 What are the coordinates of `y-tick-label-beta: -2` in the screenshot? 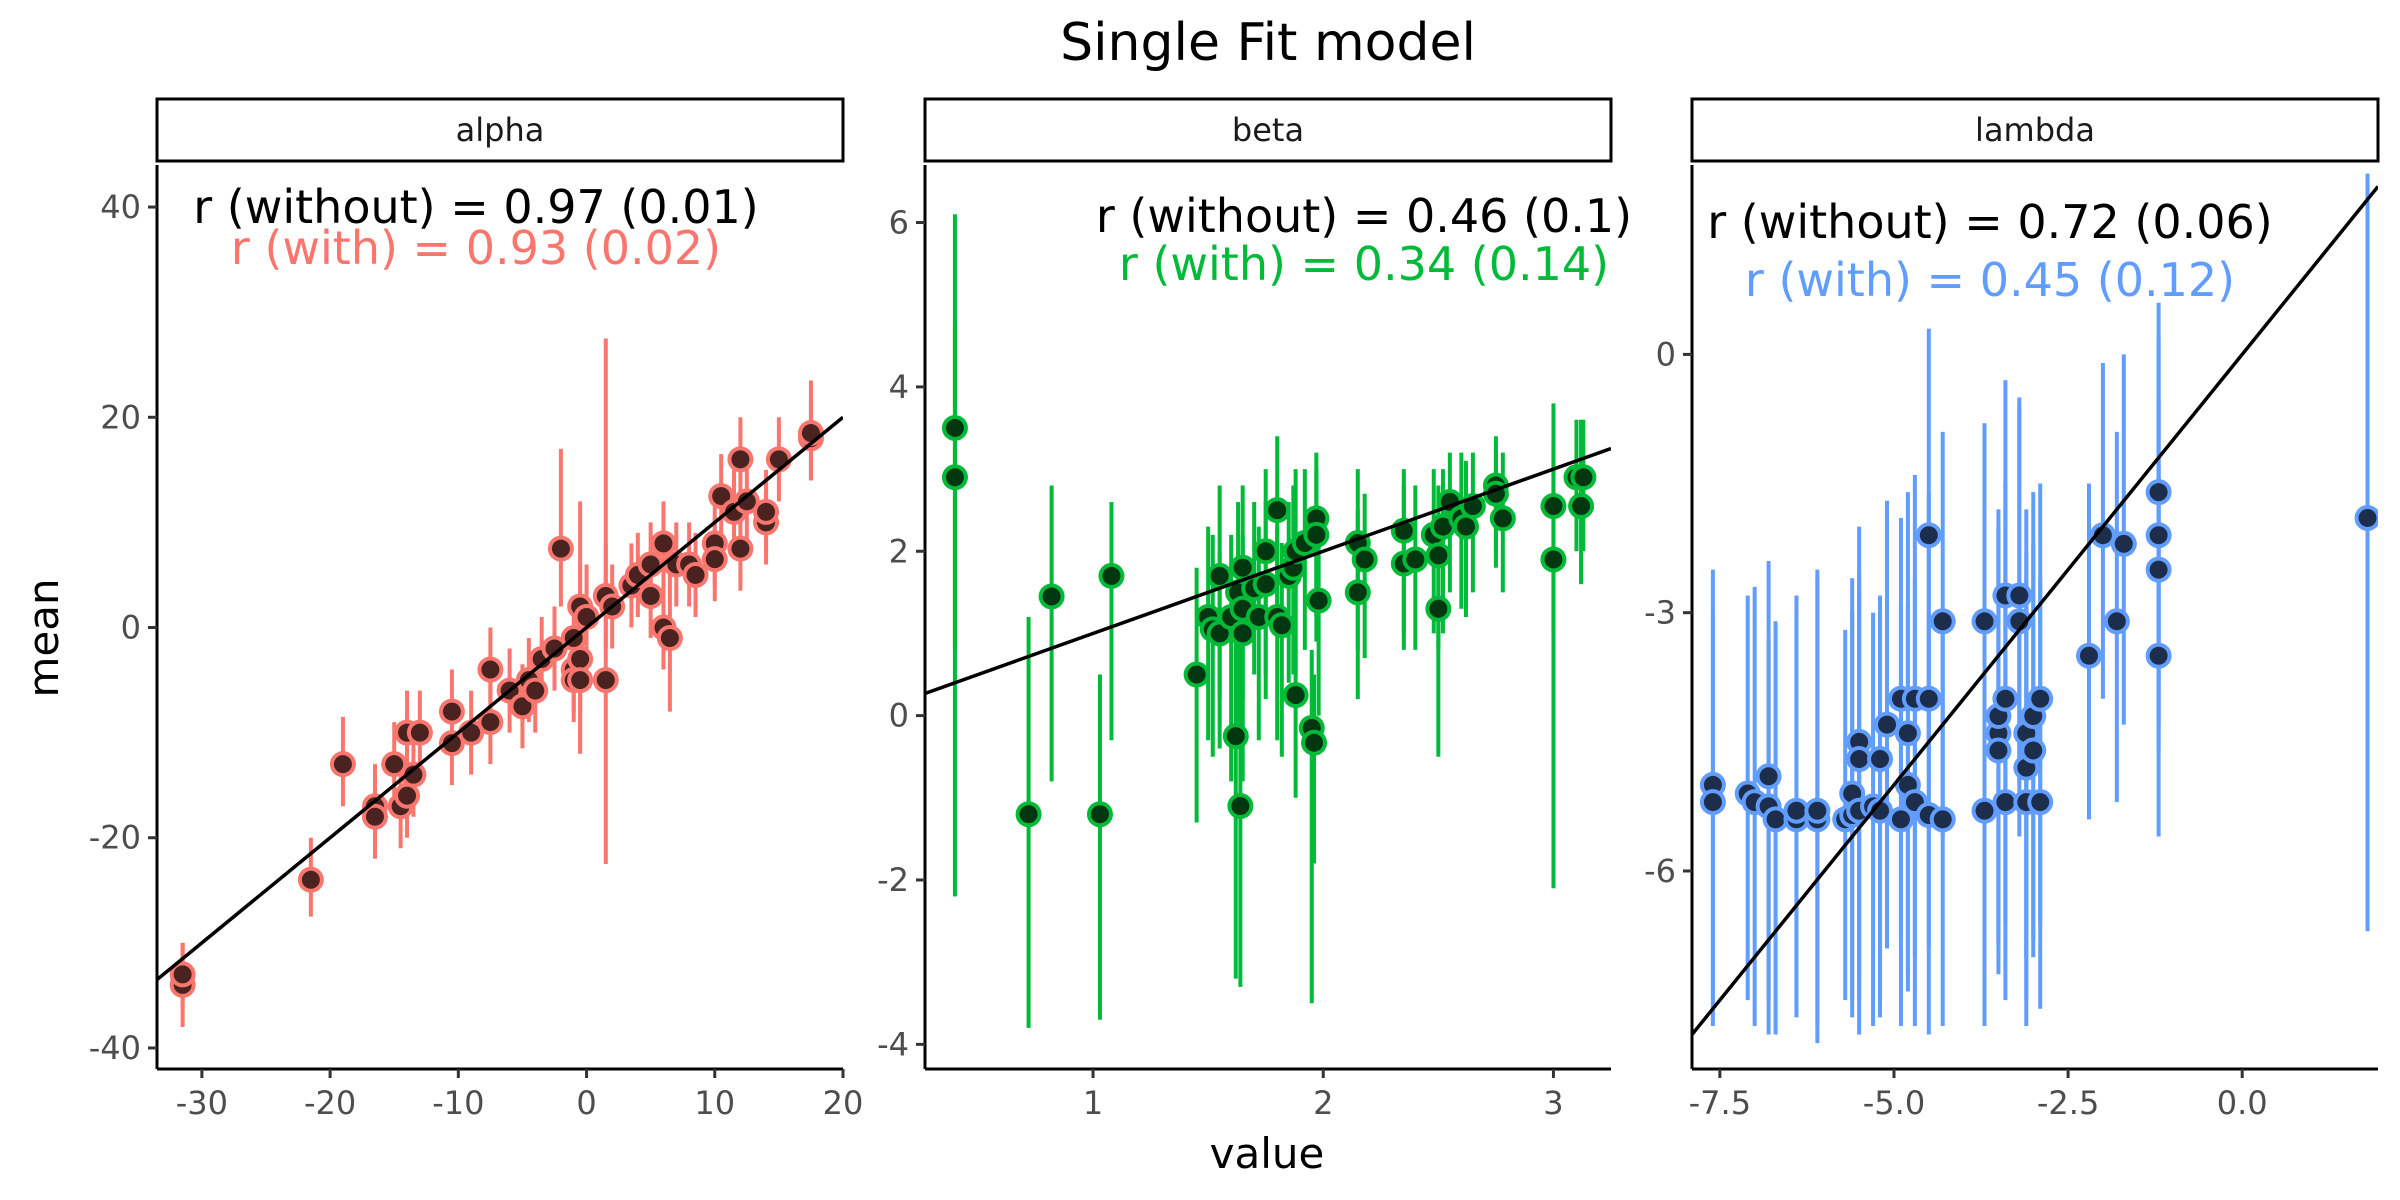 It's located at (893, 880).